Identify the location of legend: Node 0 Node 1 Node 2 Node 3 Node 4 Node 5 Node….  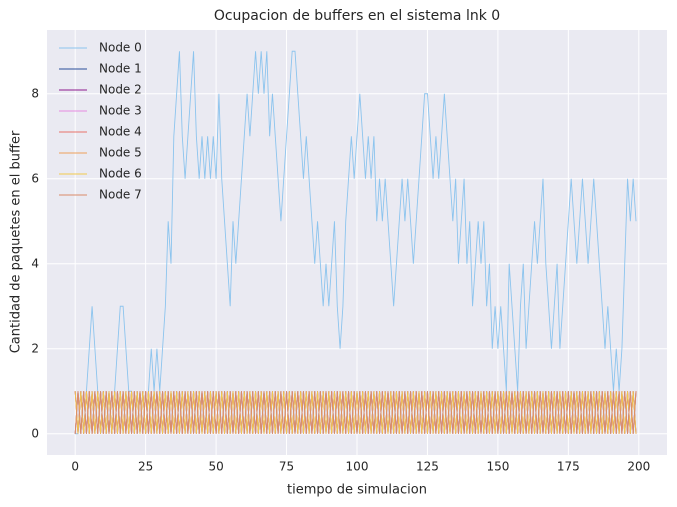
(100, 121).